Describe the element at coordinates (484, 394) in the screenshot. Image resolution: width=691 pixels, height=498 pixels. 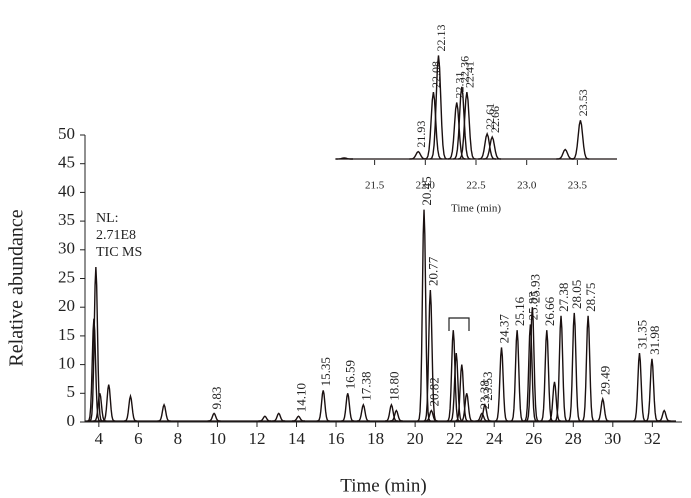
I see `peak-label: 23.38` at that location.